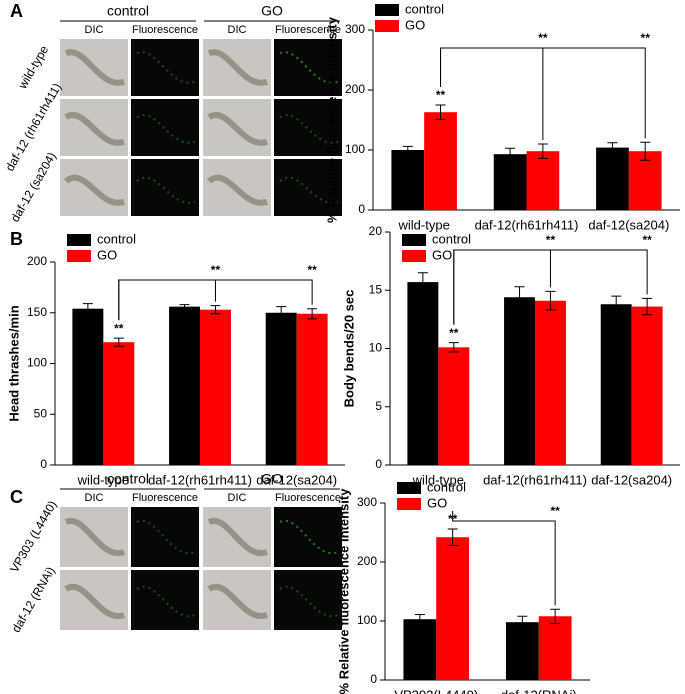 This screenshot has width=685, height=694. What do you see at coordinates (355, 29) in the screenshot?
I see `y-tick-label: 300` at bounding box center [355, 29].